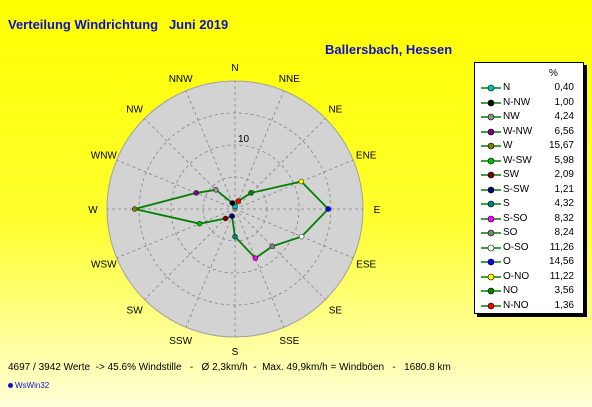 Image resolution: width=592 pixels, height=407 pixels. I want to click on legend-item: S-SO 8,32, so click(529, 219).